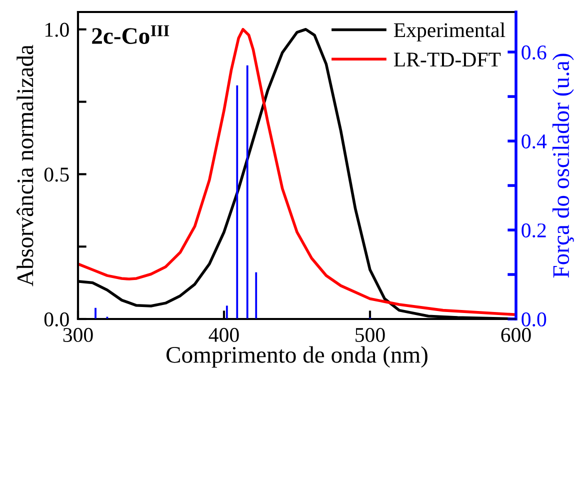  What do you see at coordinates (447, 59) in the screenshot?
I see `legend-label: LR-TD-DFT` at bounding box center [447, 59].